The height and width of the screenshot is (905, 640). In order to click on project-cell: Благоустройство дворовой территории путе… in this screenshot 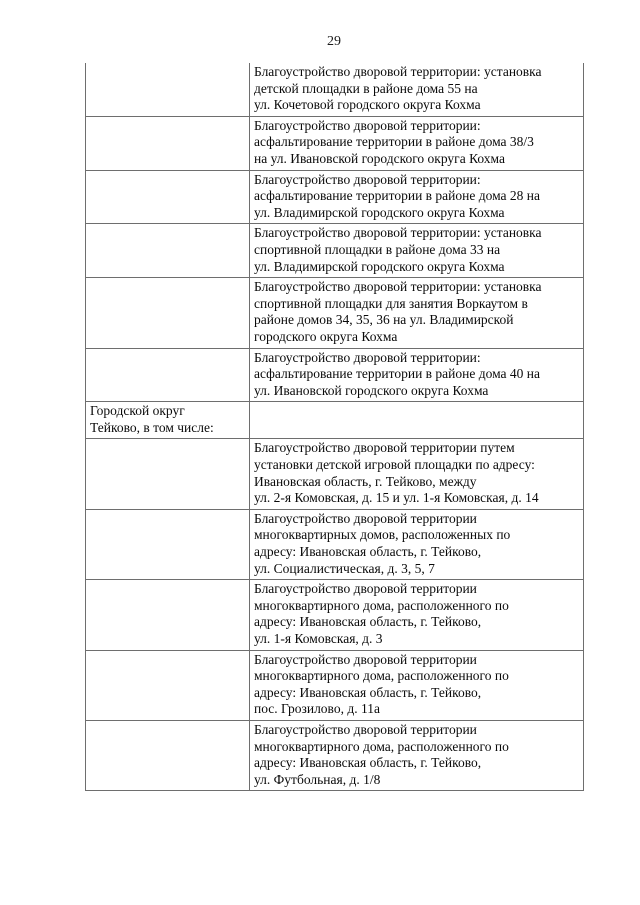, I will do `click(416, 474)`.